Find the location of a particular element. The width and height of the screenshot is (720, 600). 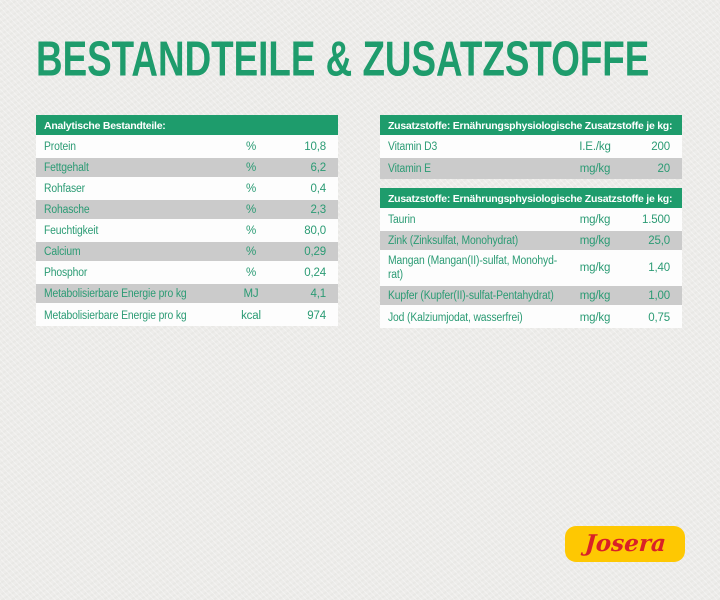

row-value: 1.500 is located at coordinates (655, 219).